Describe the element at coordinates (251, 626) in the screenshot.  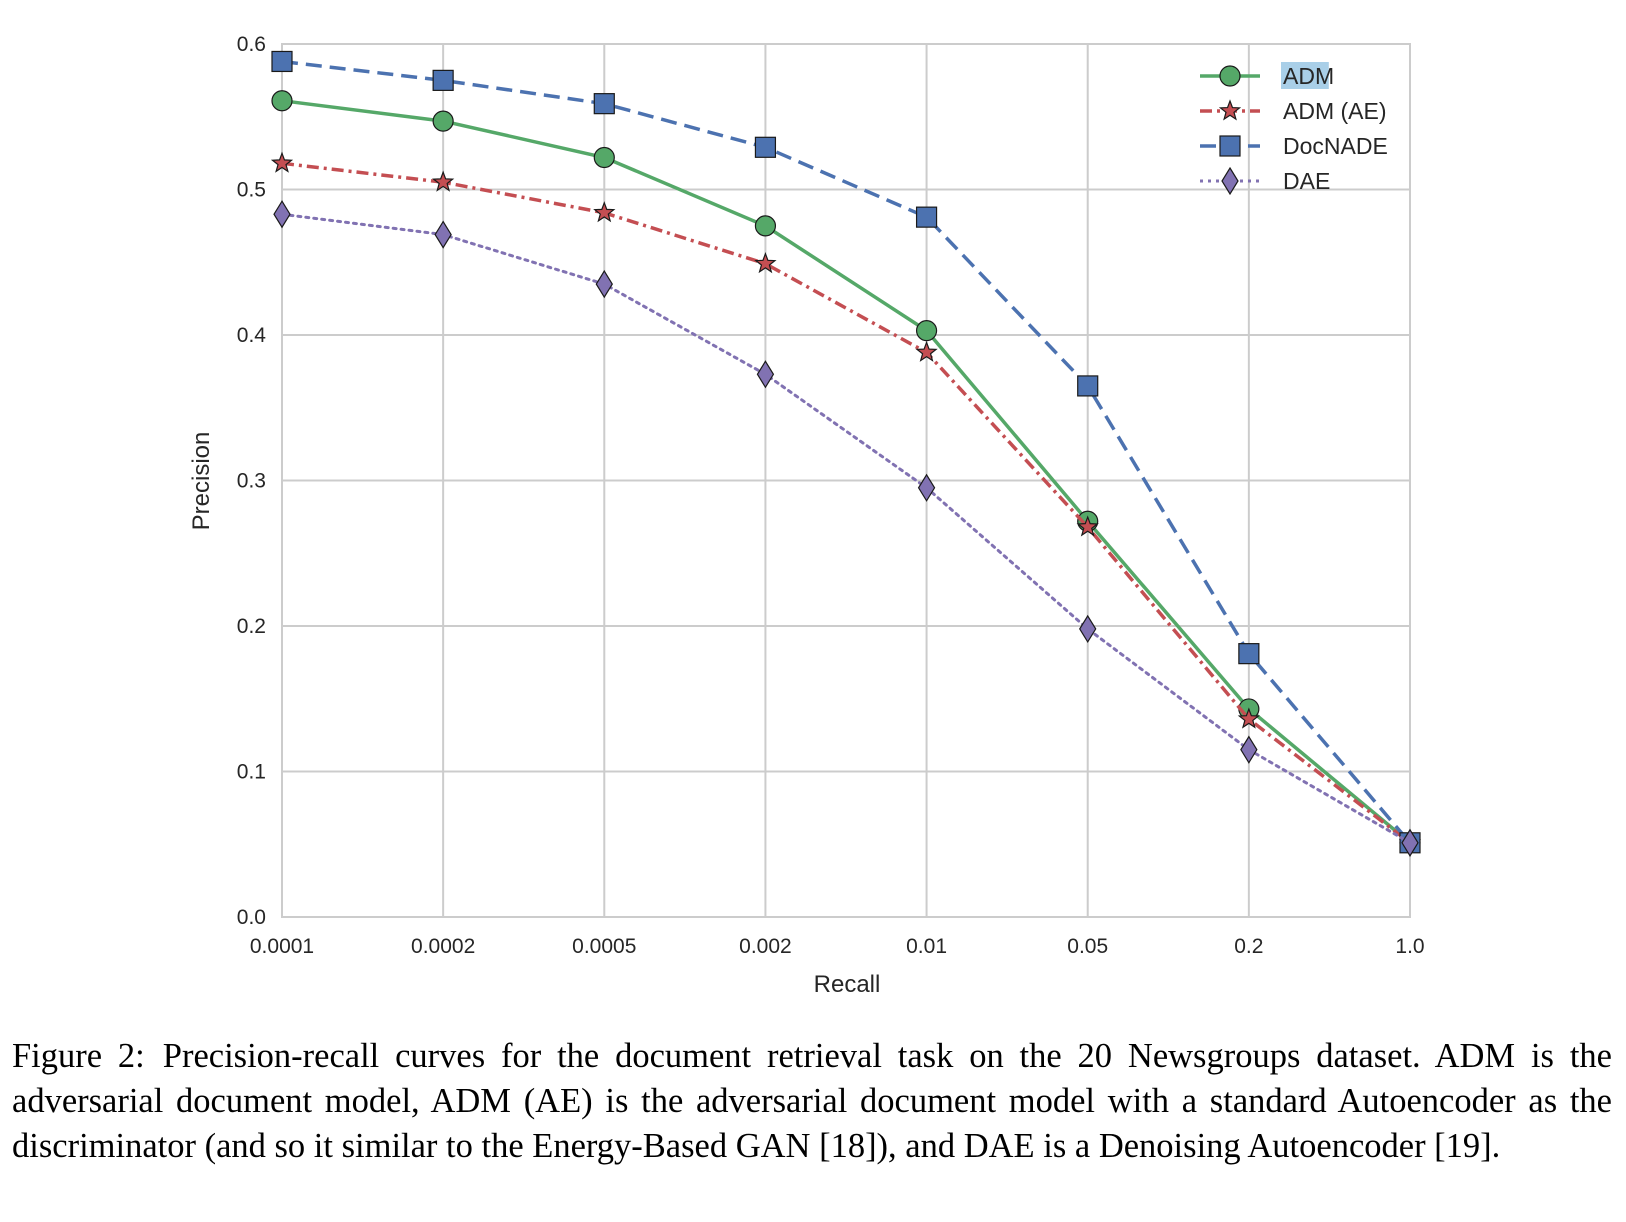
I see `y-tick-label: 0.2` at that location.